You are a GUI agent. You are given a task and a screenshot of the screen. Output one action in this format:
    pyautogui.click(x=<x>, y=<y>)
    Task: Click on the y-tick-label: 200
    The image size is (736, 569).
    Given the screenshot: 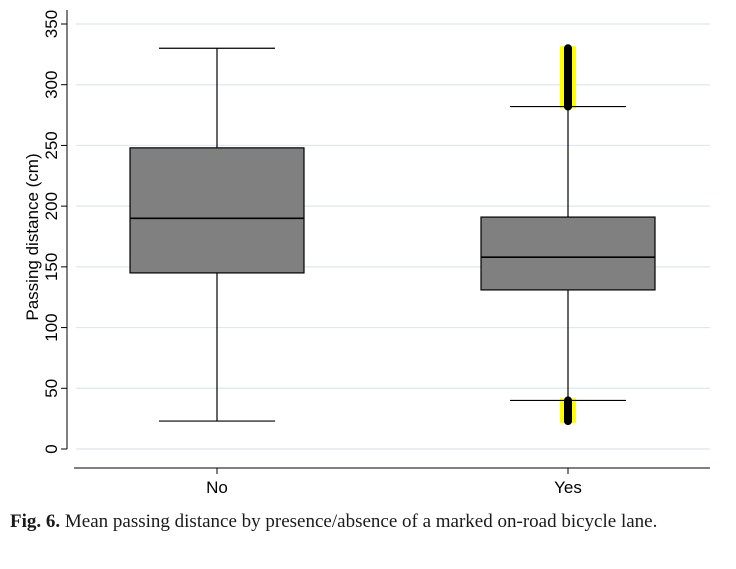 What is the action you would take?
    pyautogui.click(x=51, y=206)
    